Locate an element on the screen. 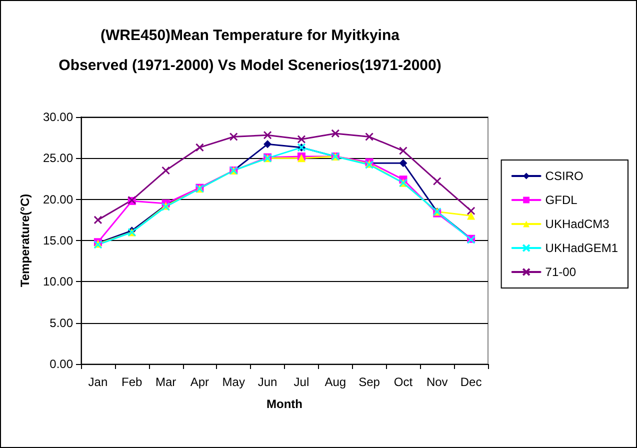  chart-subtitle: Observed (1971-2000) Vs Model Scenerios(1971-2000) is located at coordinates (250, 65).